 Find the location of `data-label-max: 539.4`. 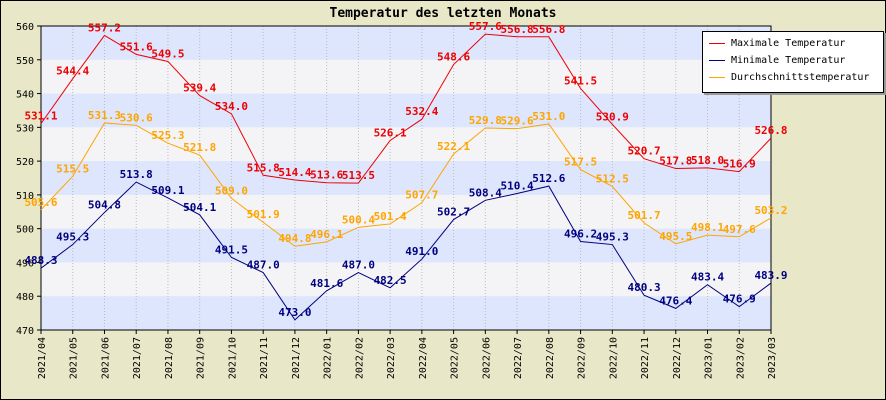

data-label-max: 539.4 is located at coordinates (199, 88).